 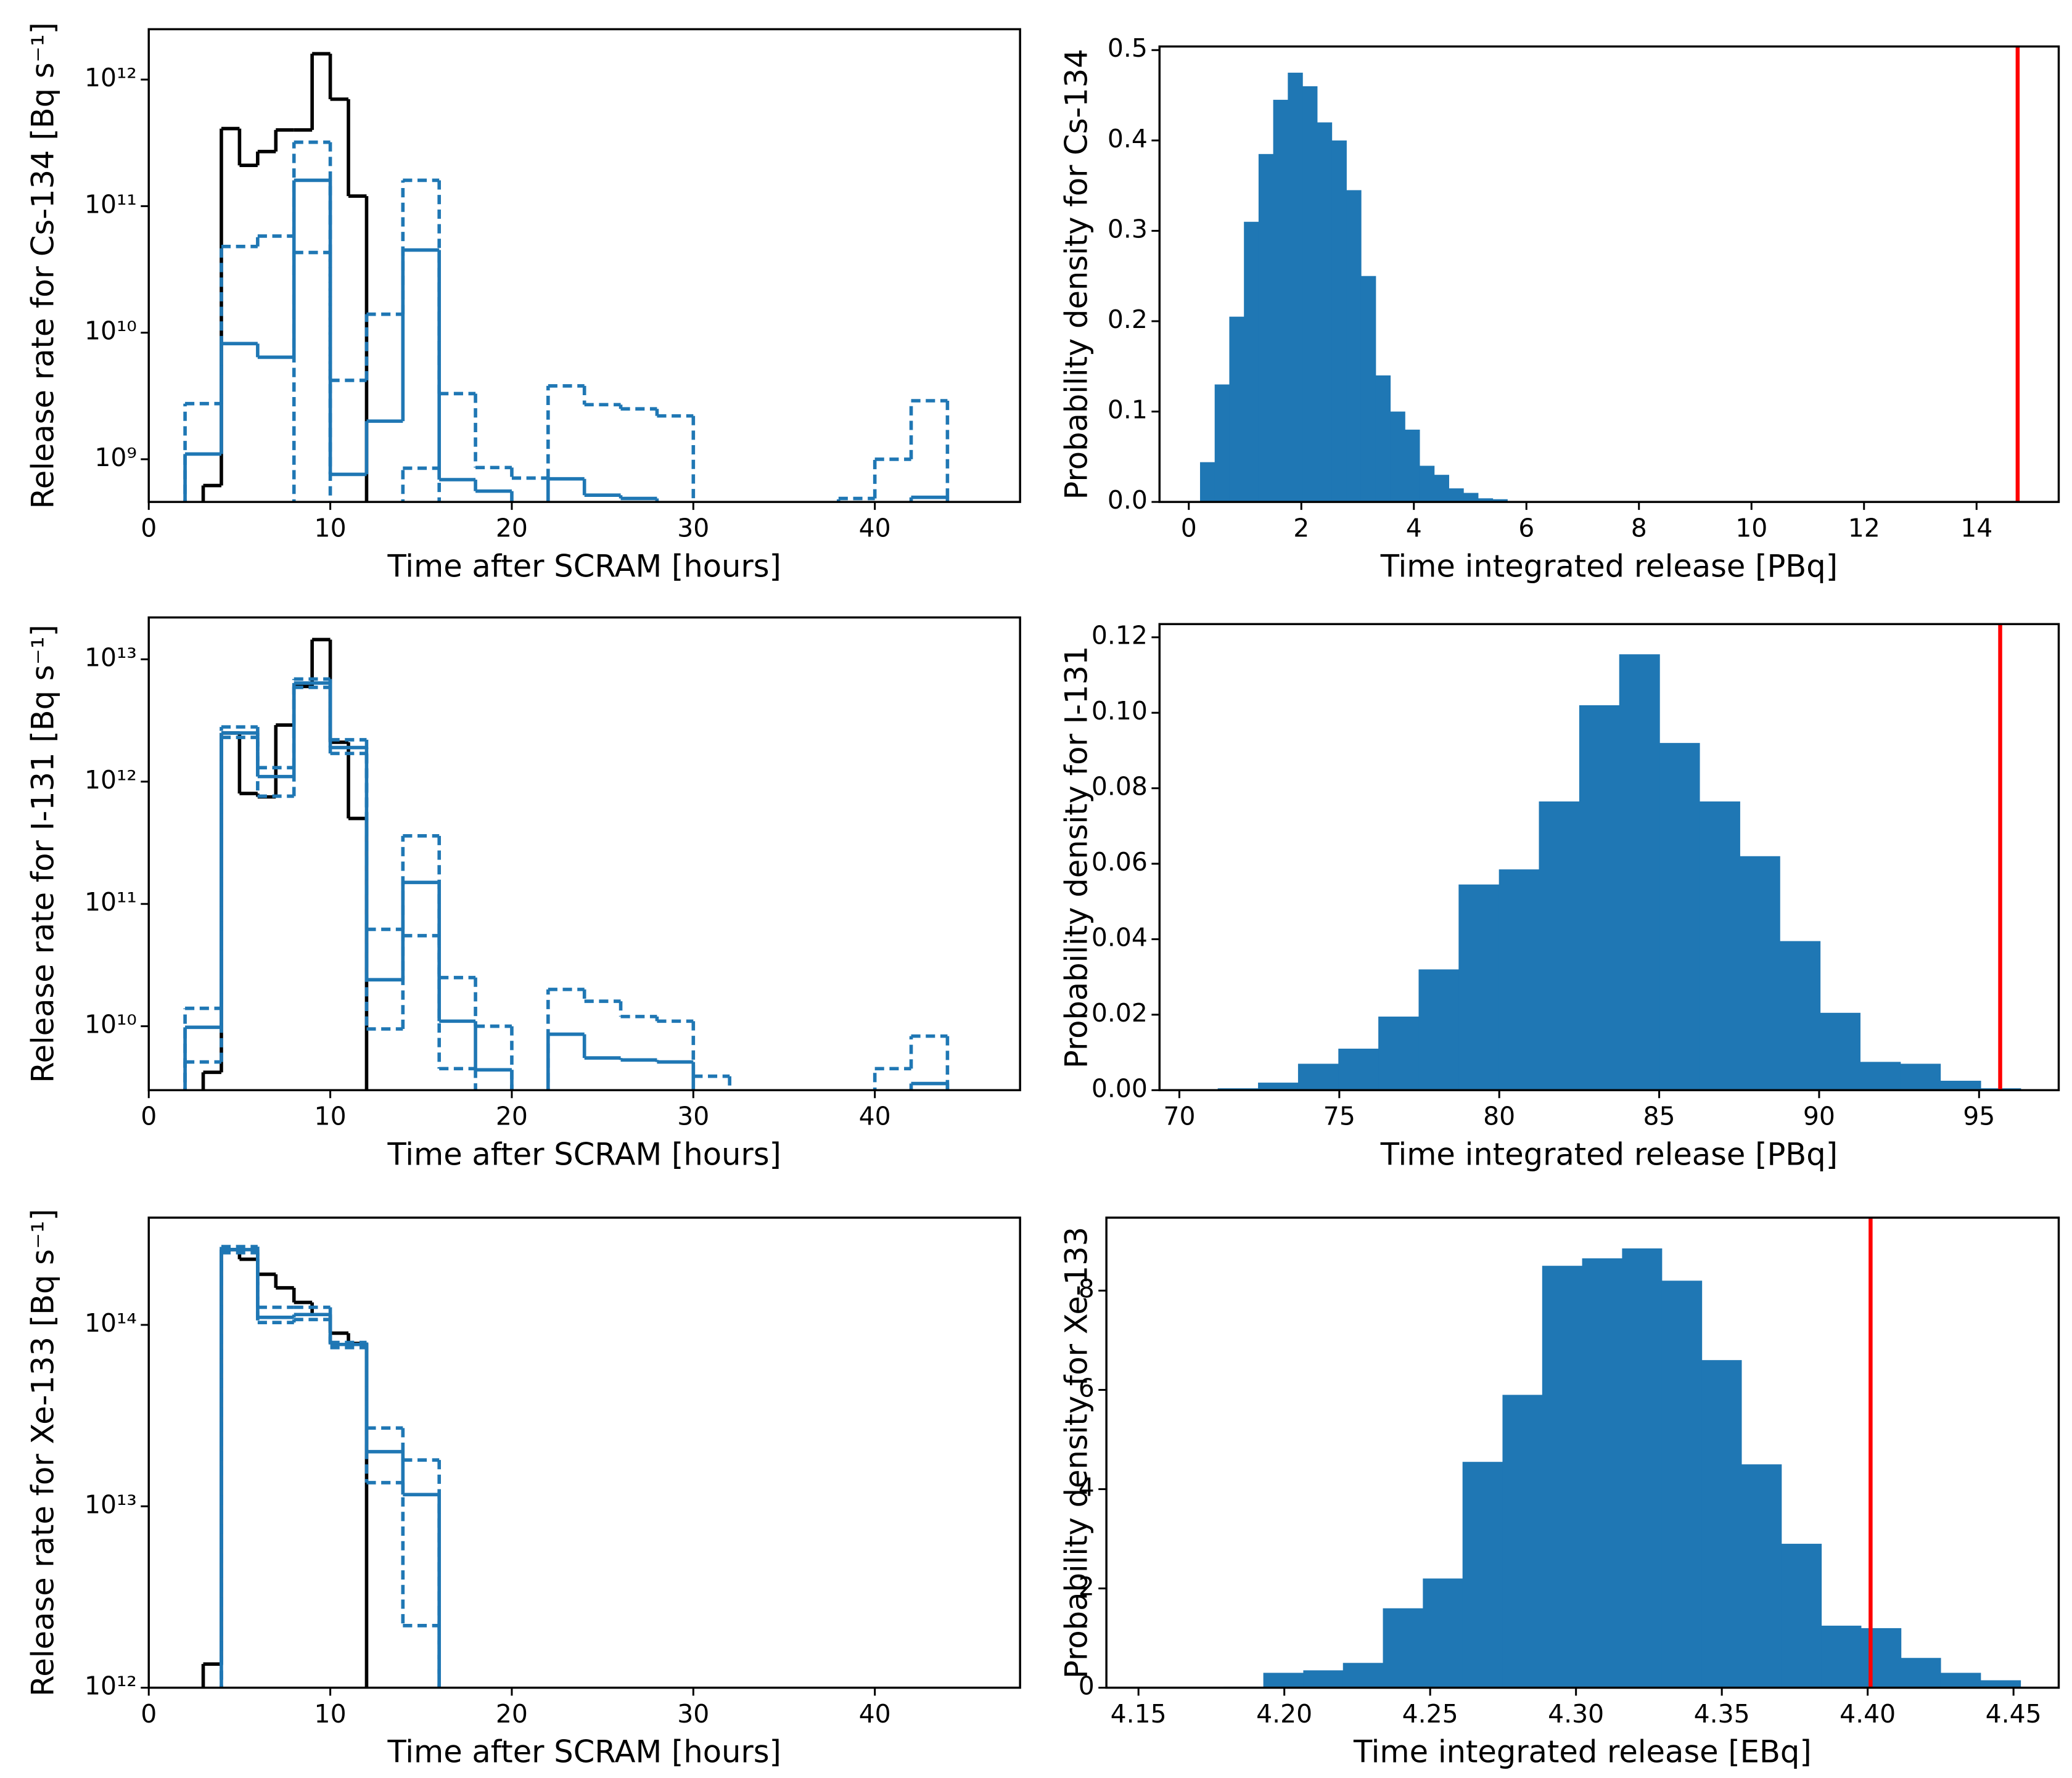 I want to click on y-tick-label: 0.1, so click(x=1128, y=410).